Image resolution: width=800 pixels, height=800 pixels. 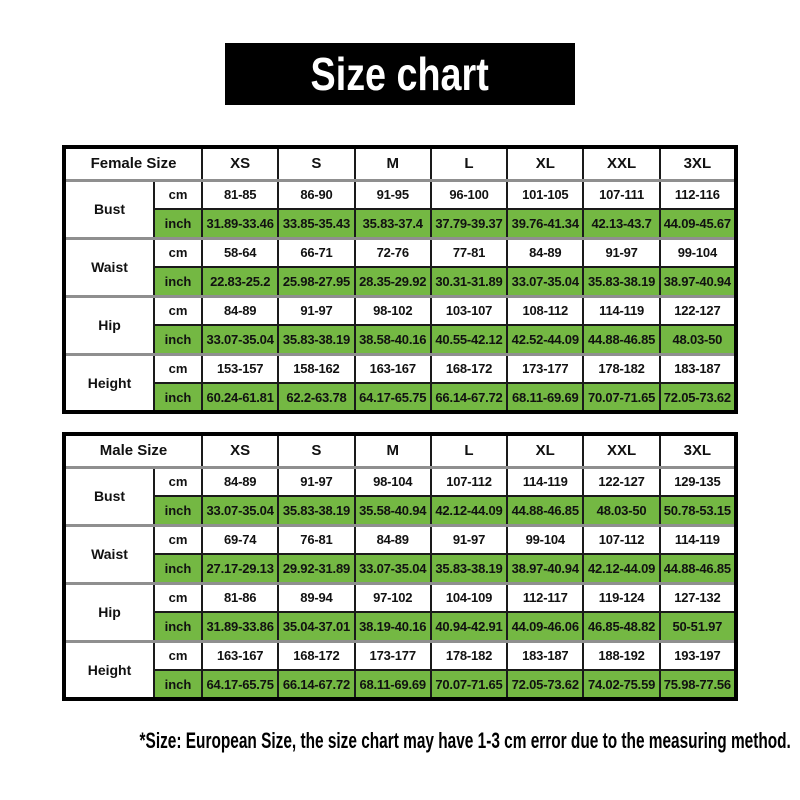 I want to click on size-value-cell: 44.09-45.67, so click(x=698, y=223).